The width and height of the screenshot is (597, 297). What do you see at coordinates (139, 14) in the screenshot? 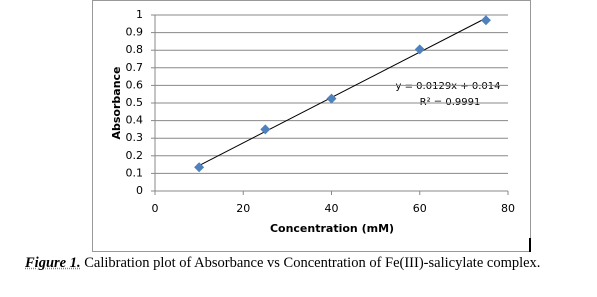
I see `y-tick-label: 1` at bounding box center [139, 14].